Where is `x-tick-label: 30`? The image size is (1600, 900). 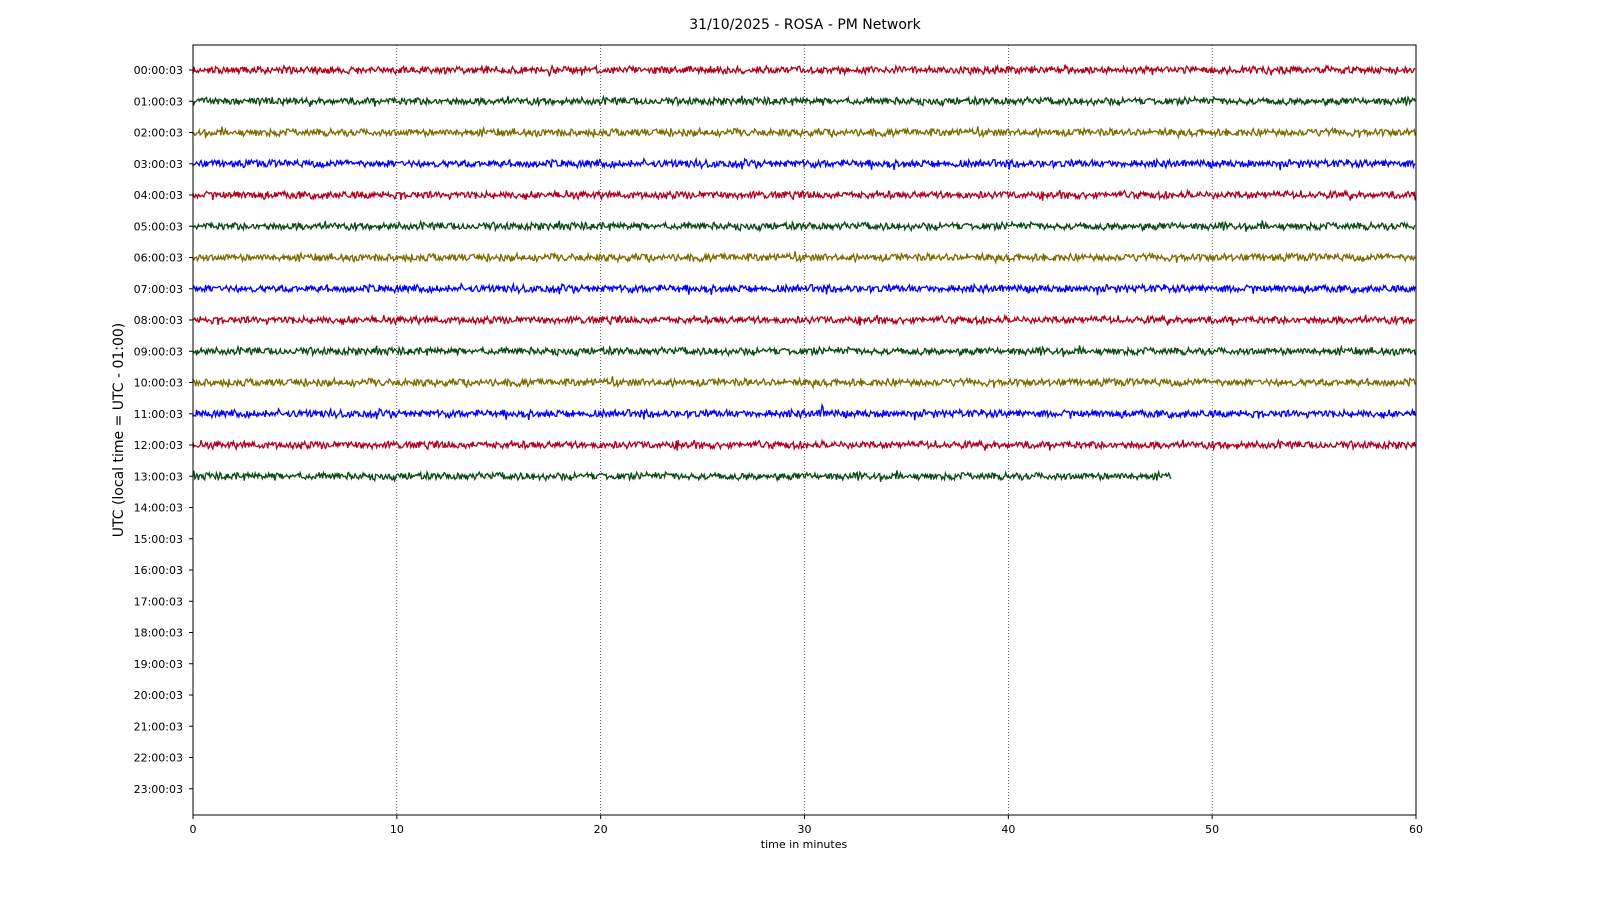
x-tick-label: 30 is located at coordinates (805, 829).